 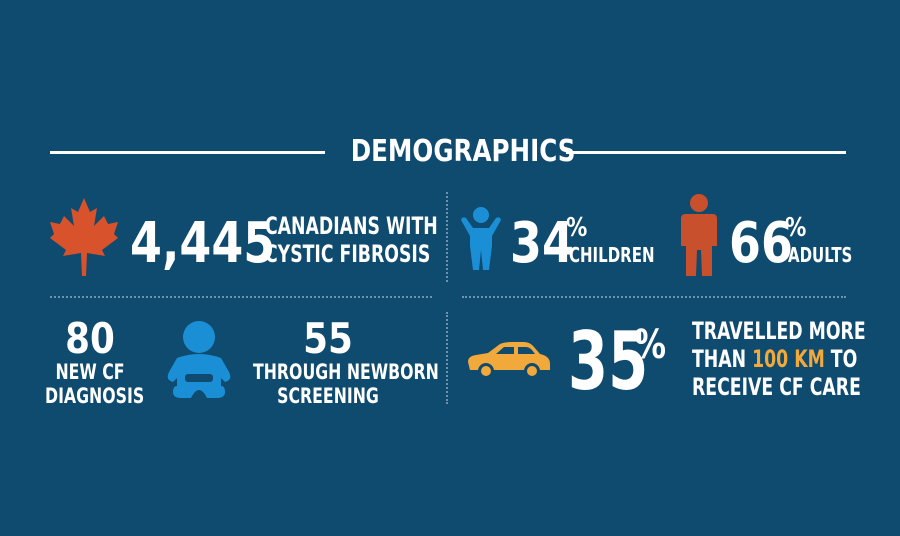 I want to click on newborn-number: 55, so click(x=328, y=338).